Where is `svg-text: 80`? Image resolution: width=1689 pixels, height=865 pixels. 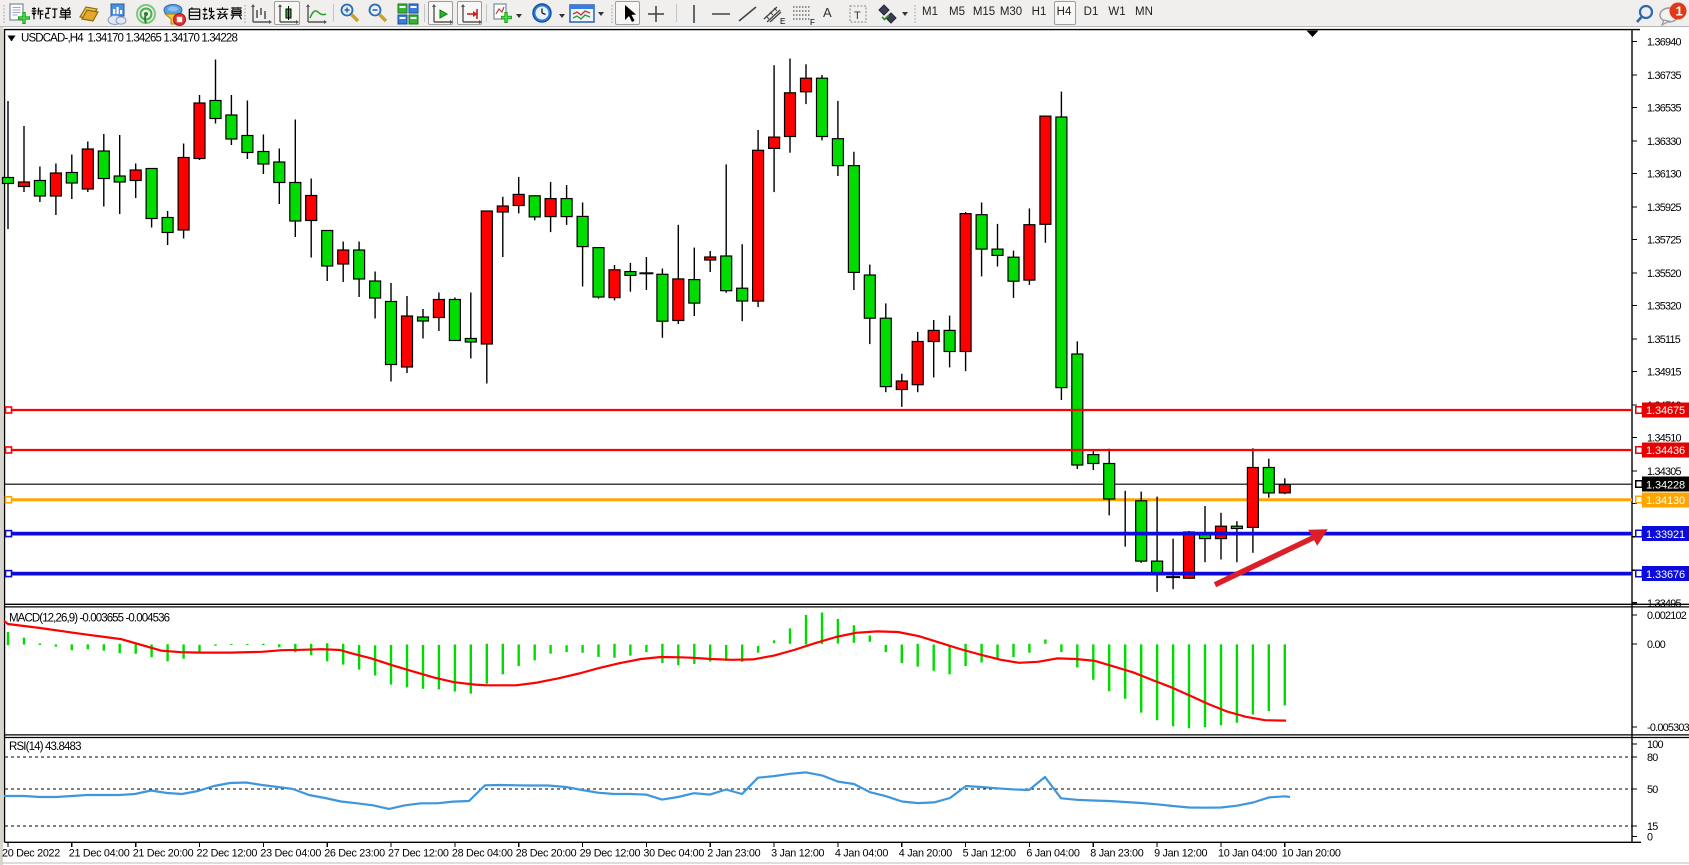 svg-text: 80 is located at coordinates (1652, 758).